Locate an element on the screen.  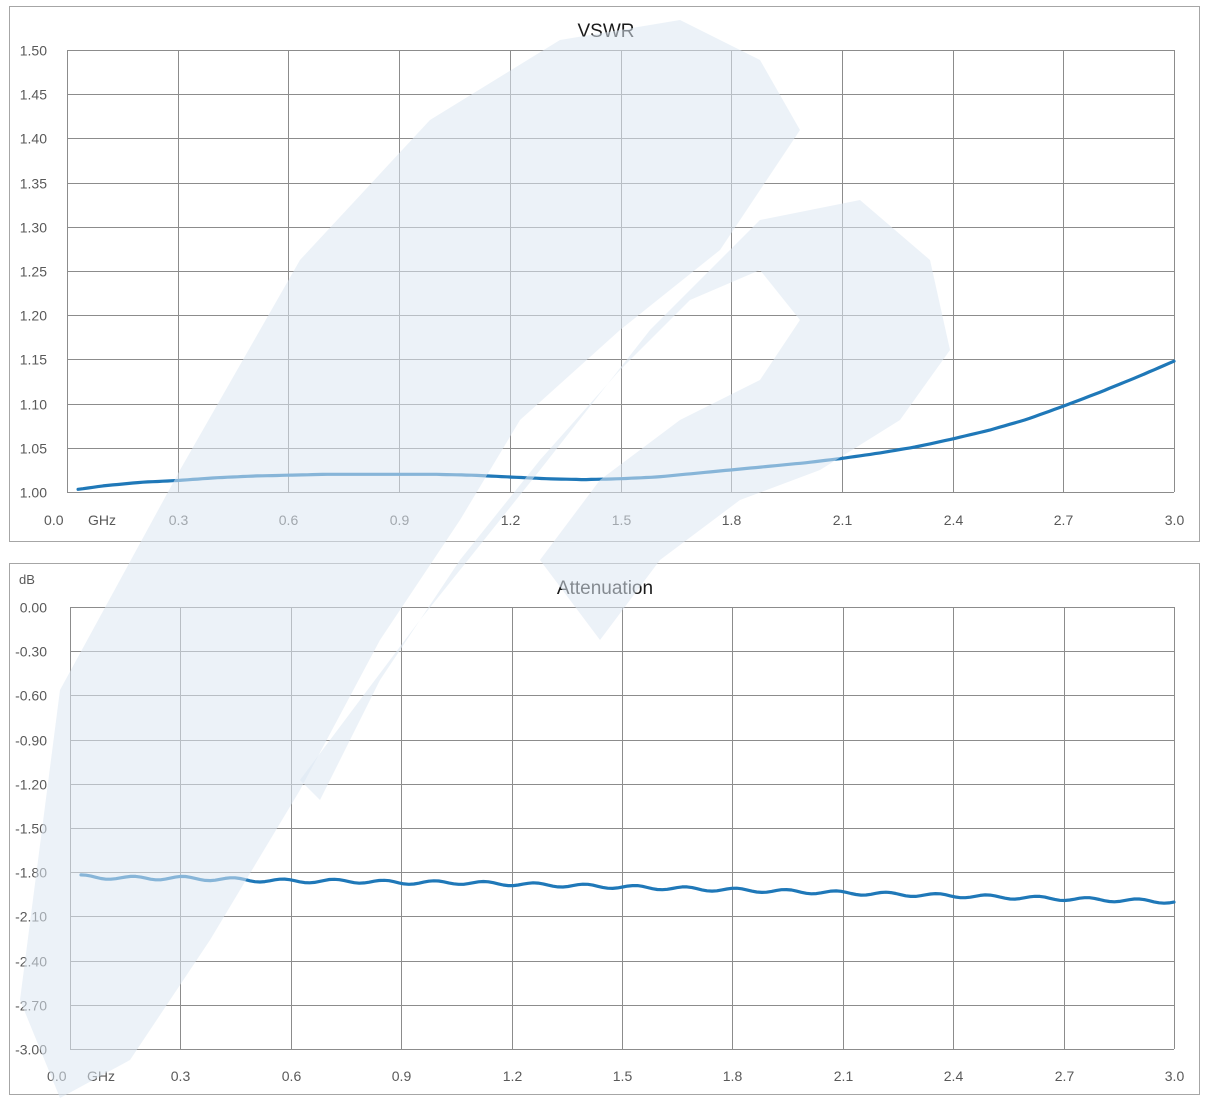
attenuation-x-tick-label: 1.8 is located at coordinates (733, 1076).